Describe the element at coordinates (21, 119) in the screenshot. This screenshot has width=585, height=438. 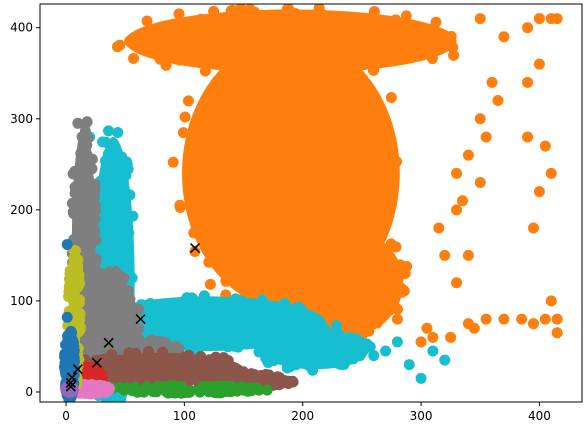
I see `y-tick-label: 300` at that location.